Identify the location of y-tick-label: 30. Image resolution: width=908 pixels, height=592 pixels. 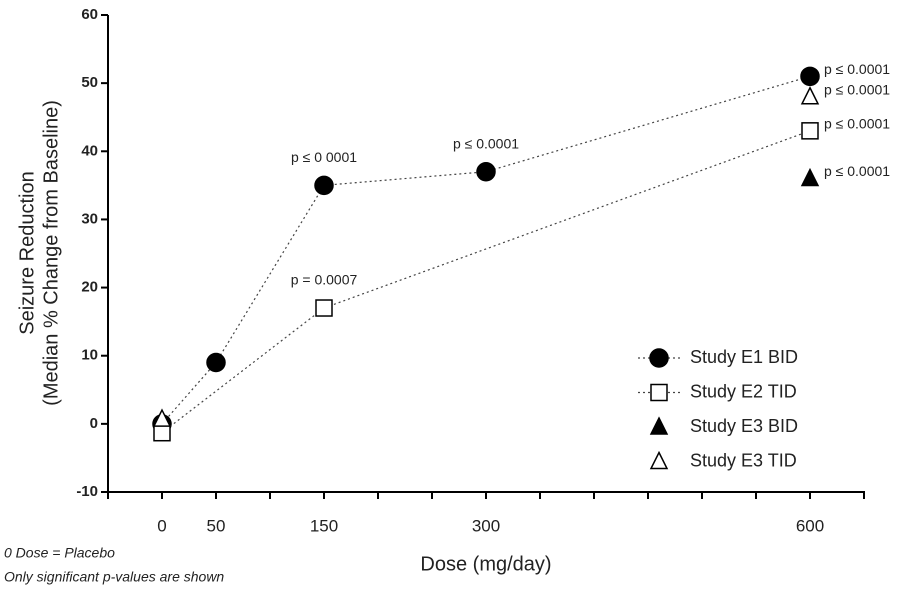
(89, 218).